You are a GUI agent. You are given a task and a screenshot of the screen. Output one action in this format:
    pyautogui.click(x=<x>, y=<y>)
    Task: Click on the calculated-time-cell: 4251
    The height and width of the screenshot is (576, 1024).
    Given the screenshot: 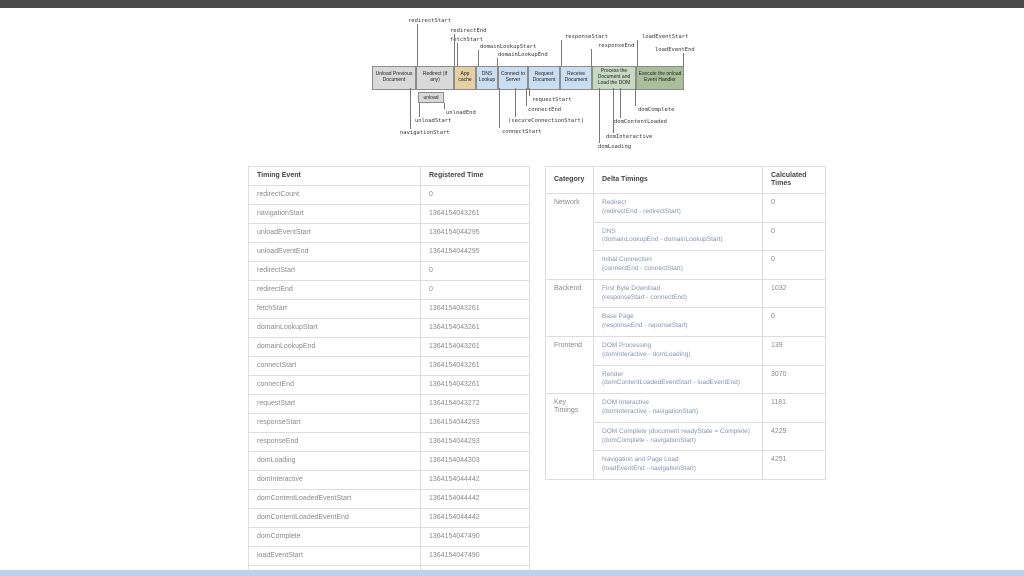 What is the action you would take?
    pyautogui.click(x=794, y=465)
    